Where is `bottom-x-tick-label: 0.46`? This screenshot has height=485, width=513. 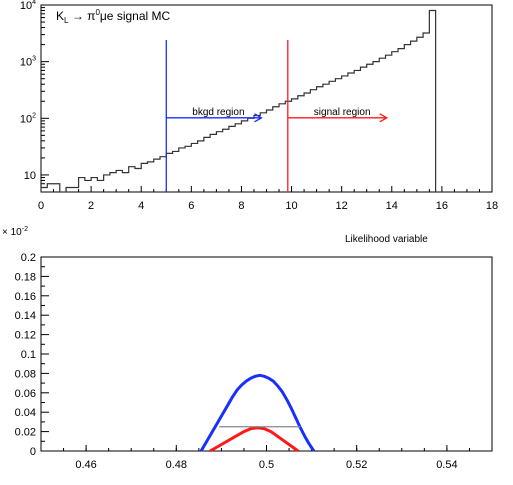 bottom-x-tick-label: 0.46 is located at coordinates (85, 465).